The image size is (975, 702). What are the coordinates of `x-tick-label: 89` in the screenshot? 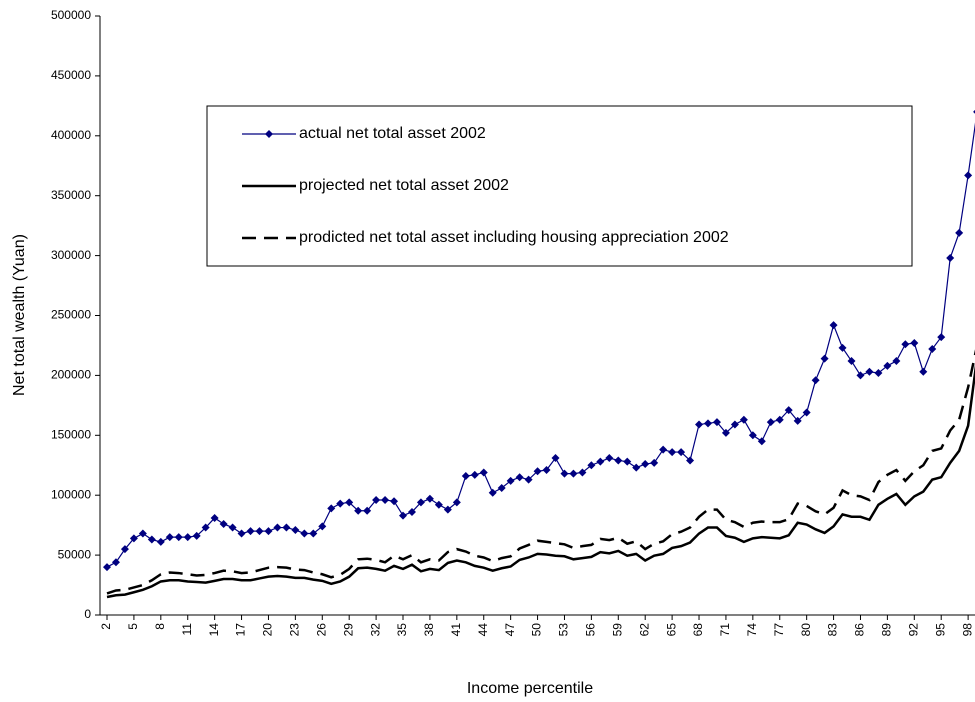 It's located at (887, 630).